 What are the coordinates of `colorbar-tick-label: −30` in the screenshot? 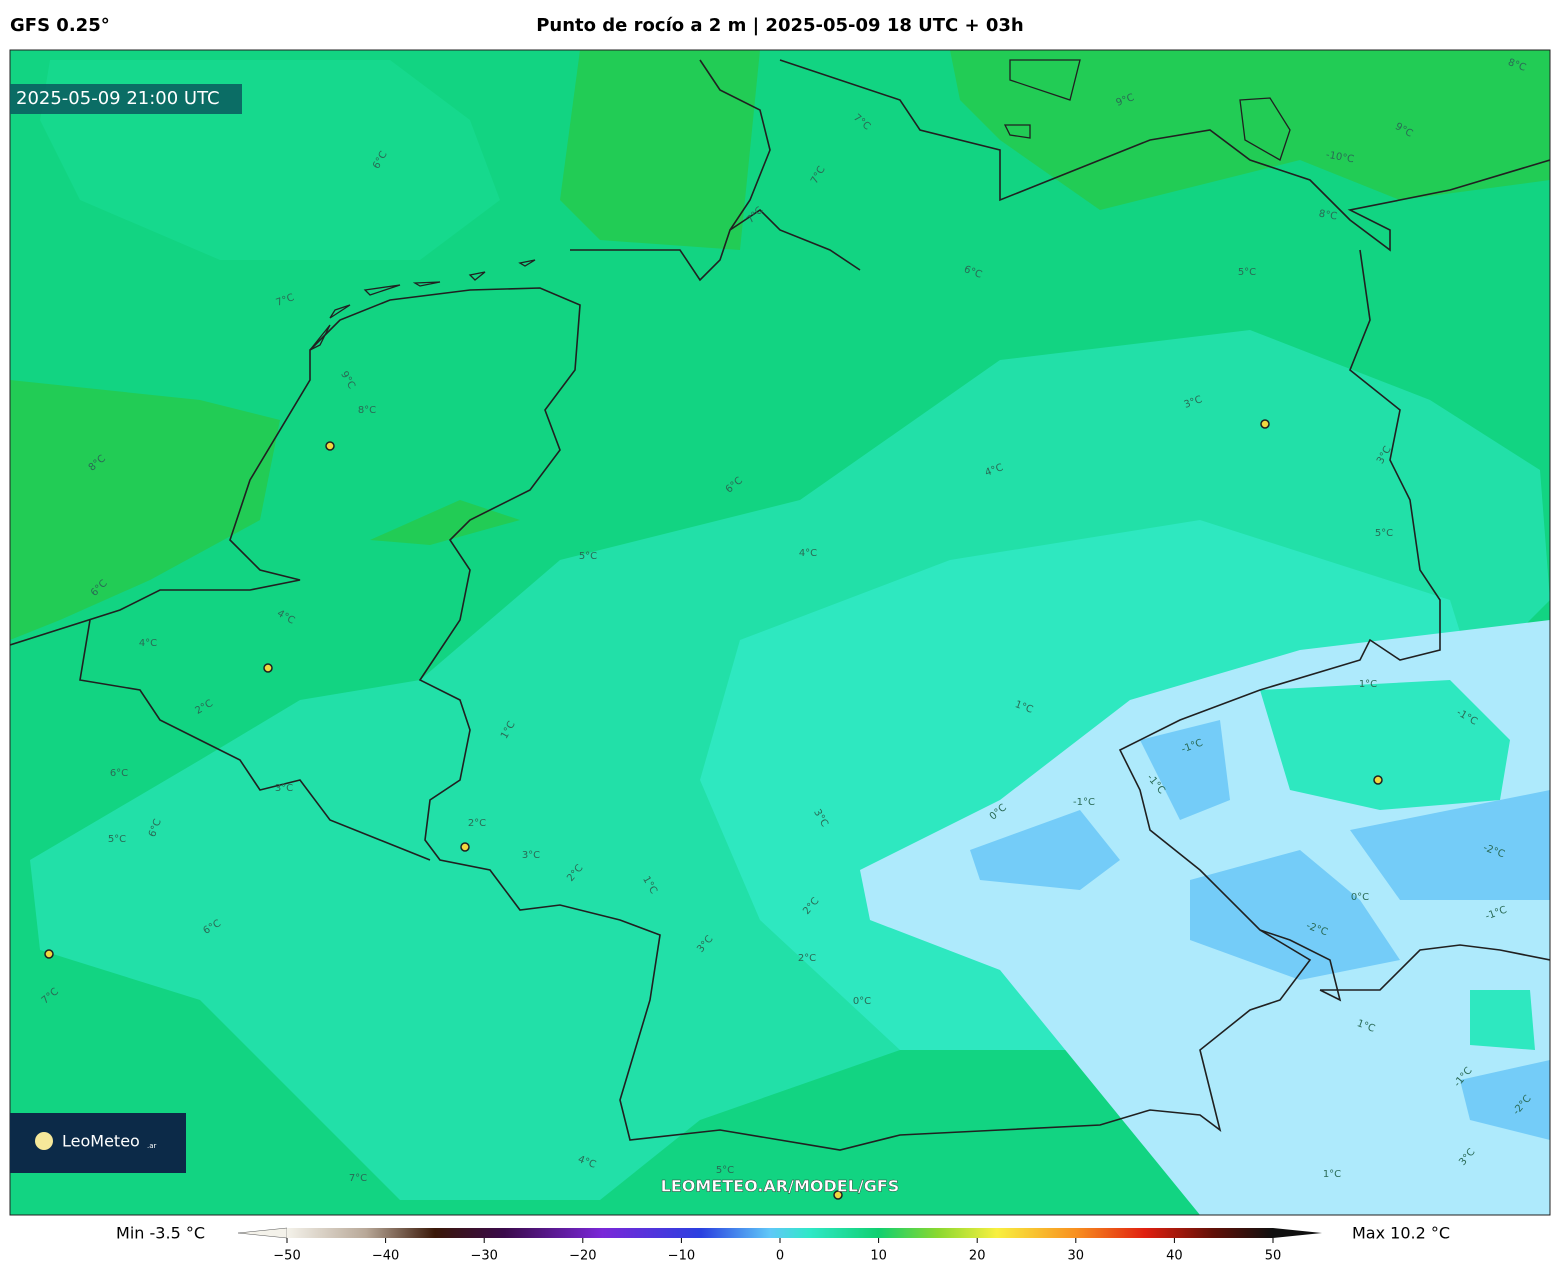 It's located at (483, 1256).